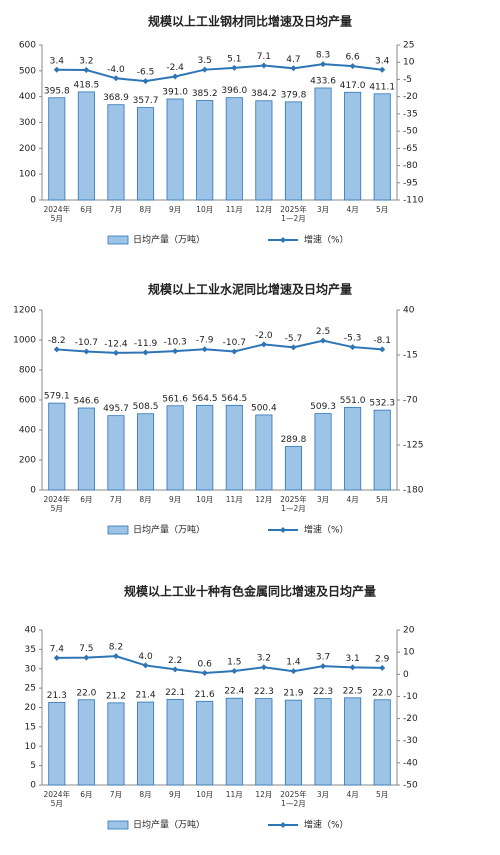 This screenshot has width=500, height=855. What do you see at coordinates (86, 85) in the screenshot?
I see `data-label: 418.5` at bounding box center [86, 85].